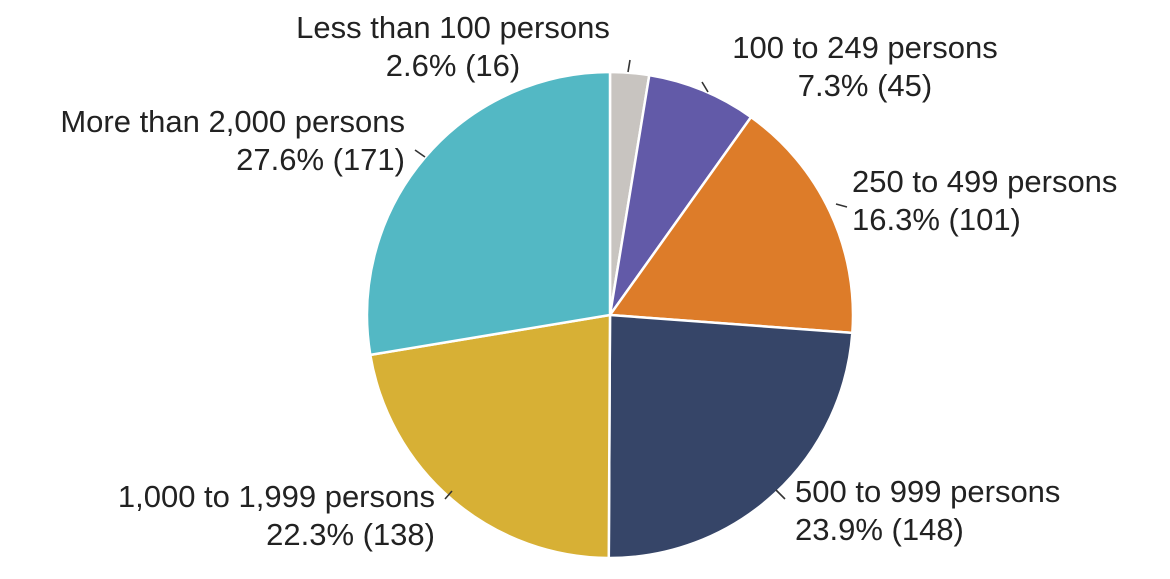  What do you see at coordinates (936, 219) in the screenshot?
I see `slice-value-label: 16.3% (101)` at bounding box center [936, 219].